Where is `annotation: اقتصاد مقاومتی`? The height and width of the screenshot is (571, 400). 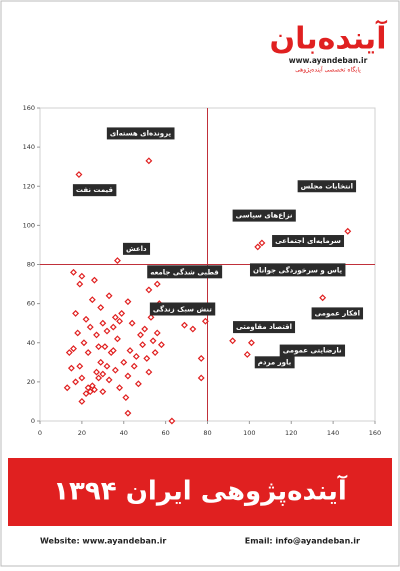
annotation: اقتصاد مقاومتی is located at coordinates (264, 327).